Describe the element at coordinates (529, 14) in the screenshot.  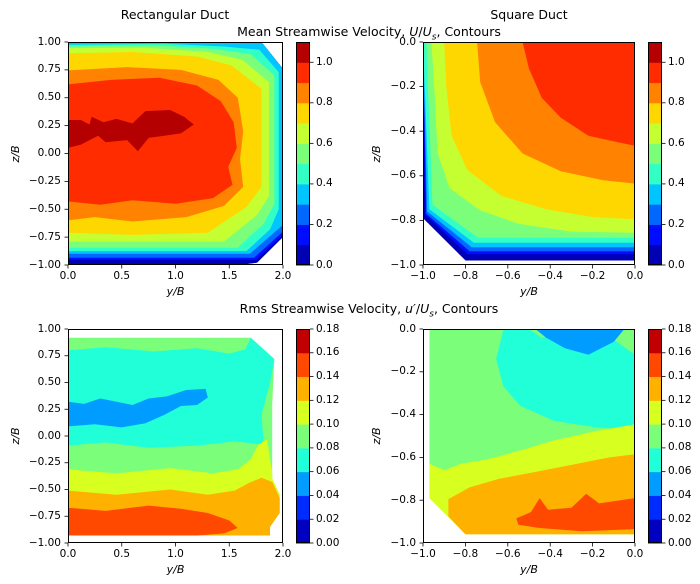
I see `column-title-square-duct: Square Duct` at that location.